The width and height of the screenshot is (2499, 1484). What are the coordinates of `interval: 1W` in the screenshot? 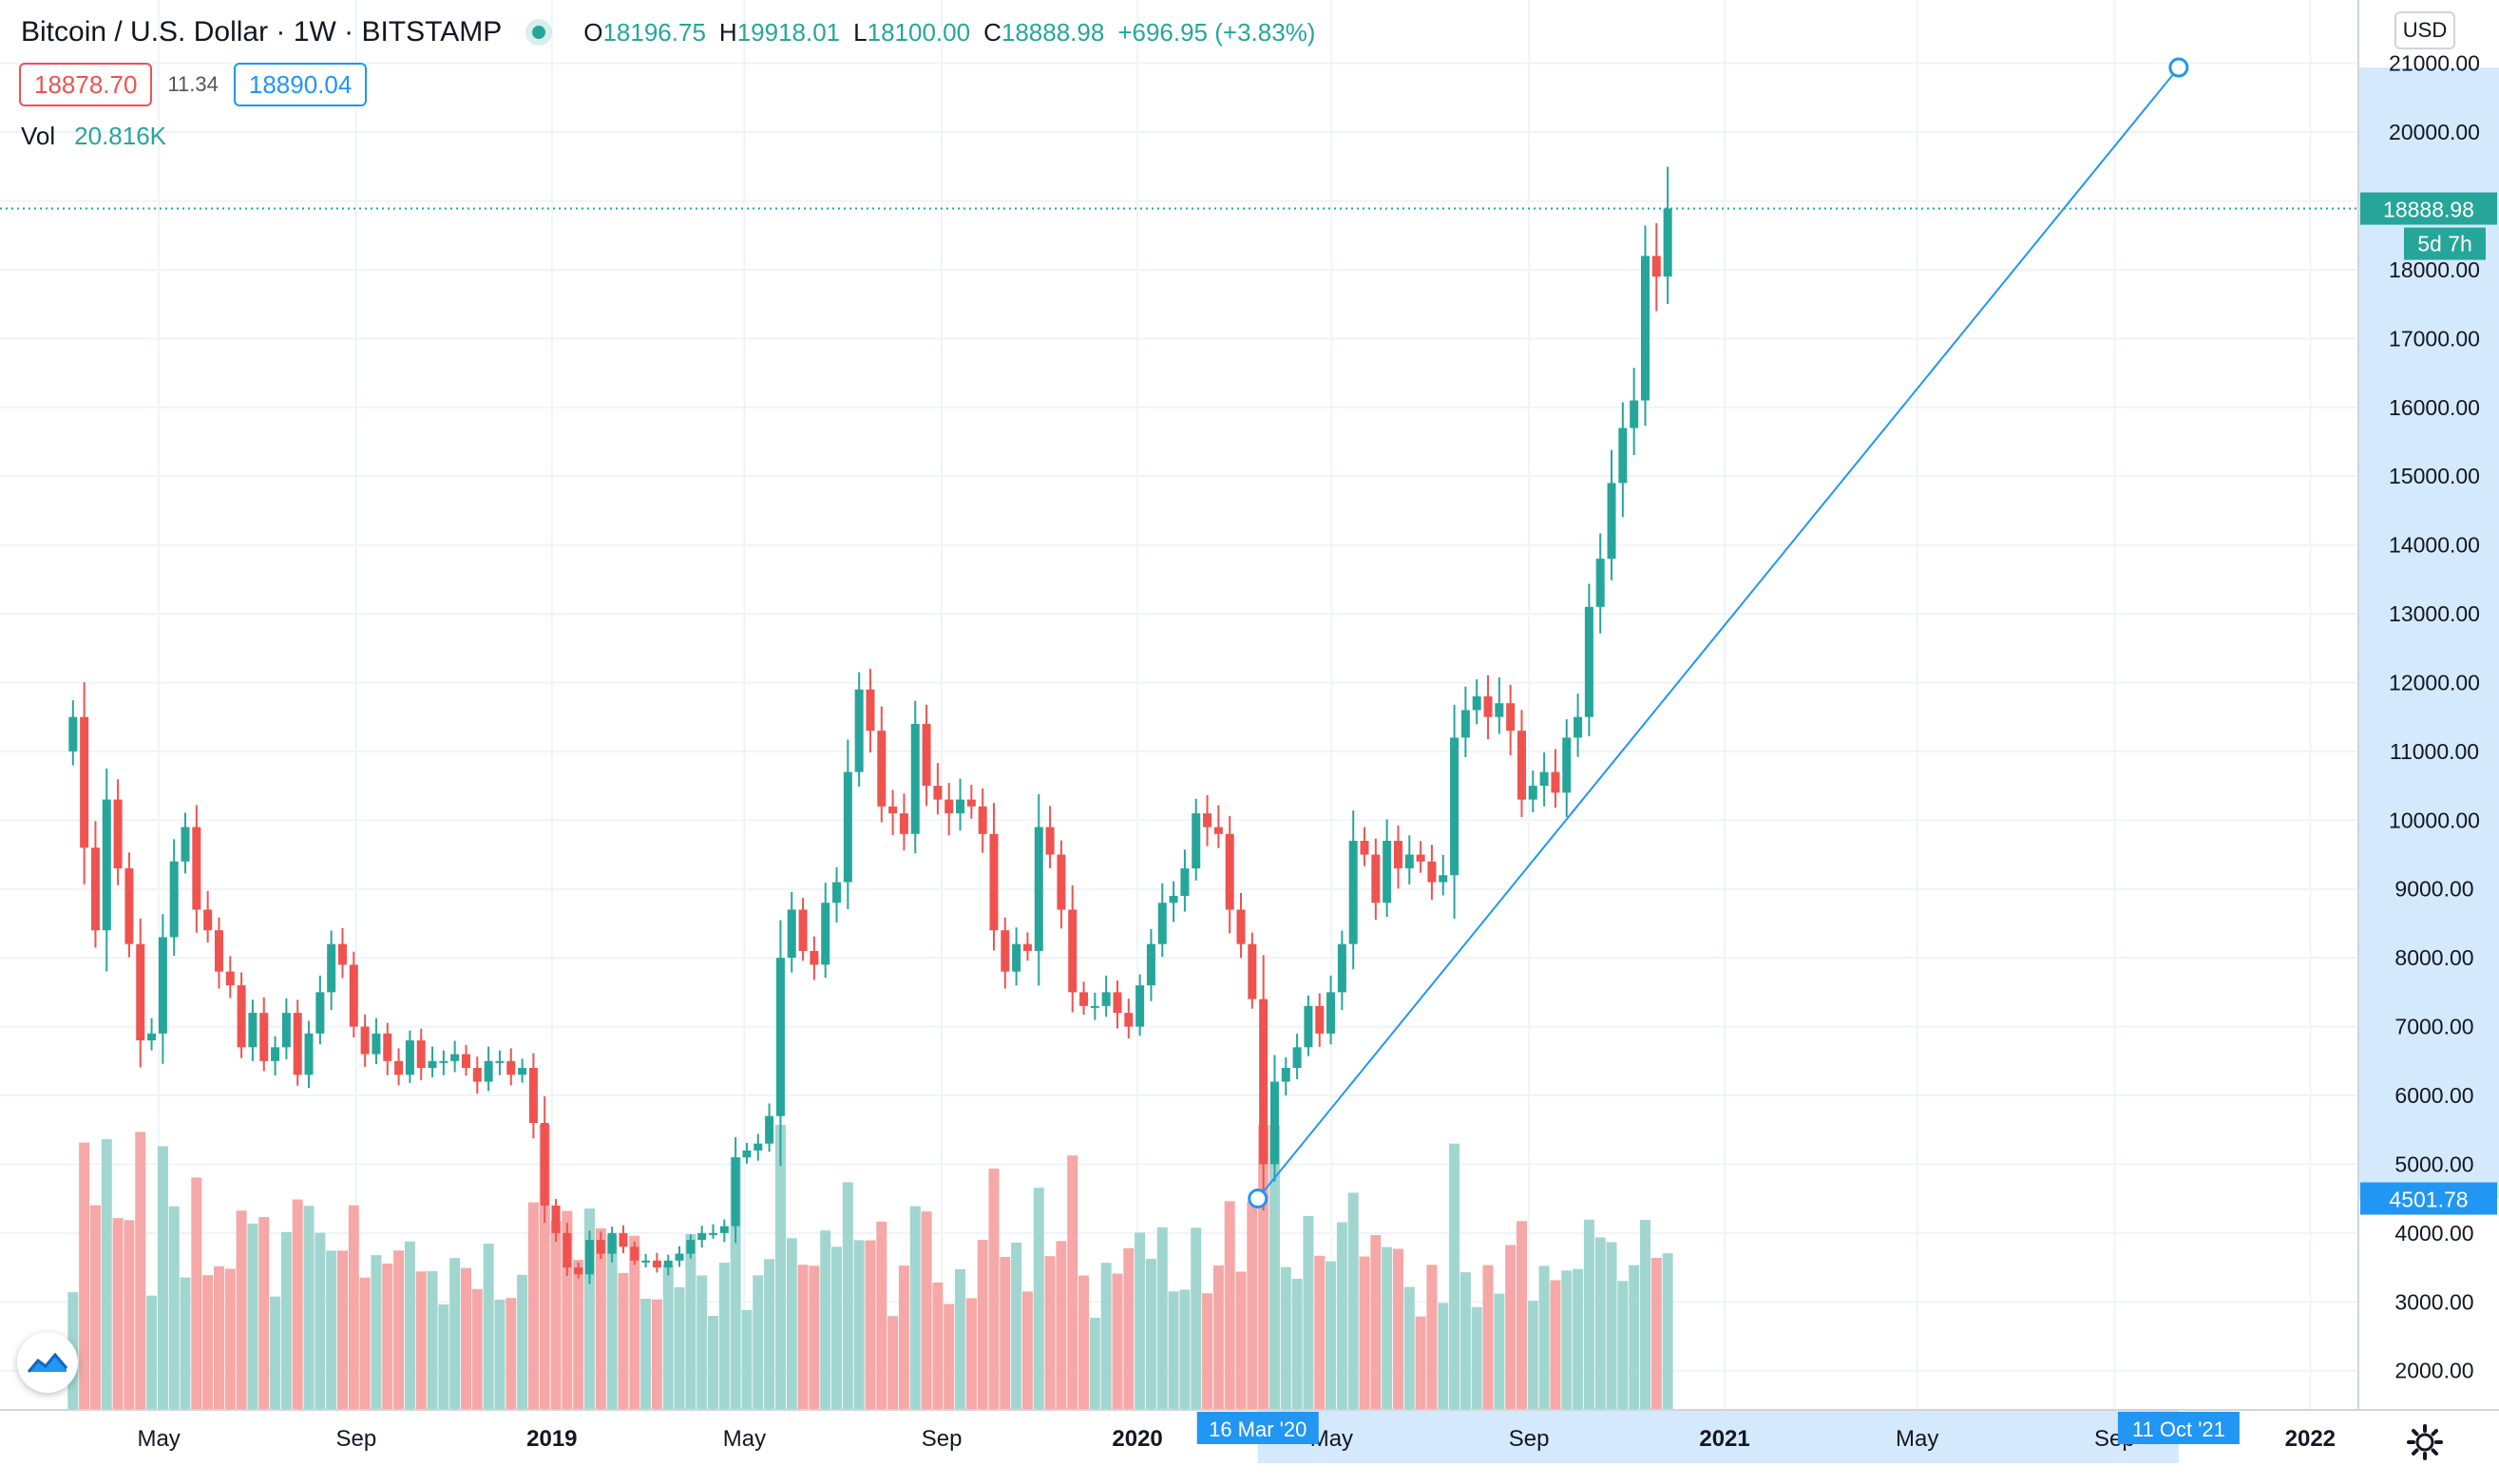 It's located at (314, 32).